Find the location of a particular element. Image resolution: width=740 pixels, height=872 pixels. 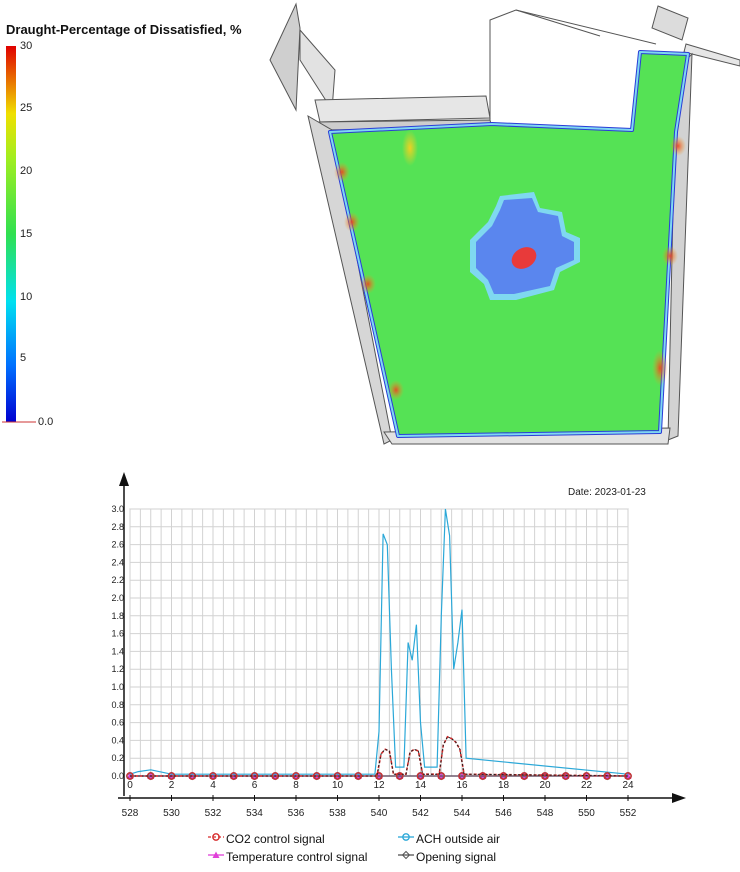

y-tick-label: 1.2 is located at coordinates (117, 669).